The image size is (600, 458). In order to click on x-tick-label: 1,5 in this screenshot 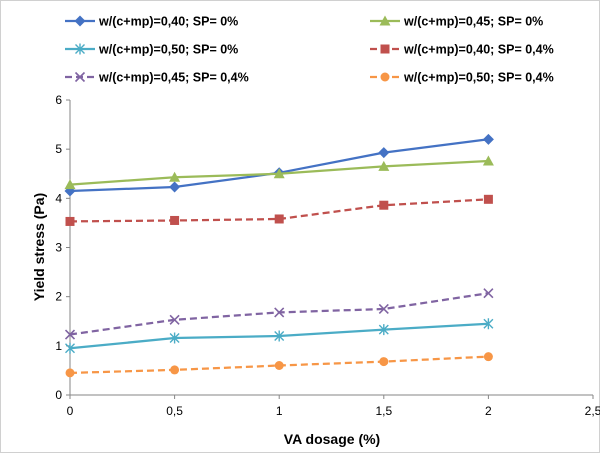, I will do `click(383, 411)`.